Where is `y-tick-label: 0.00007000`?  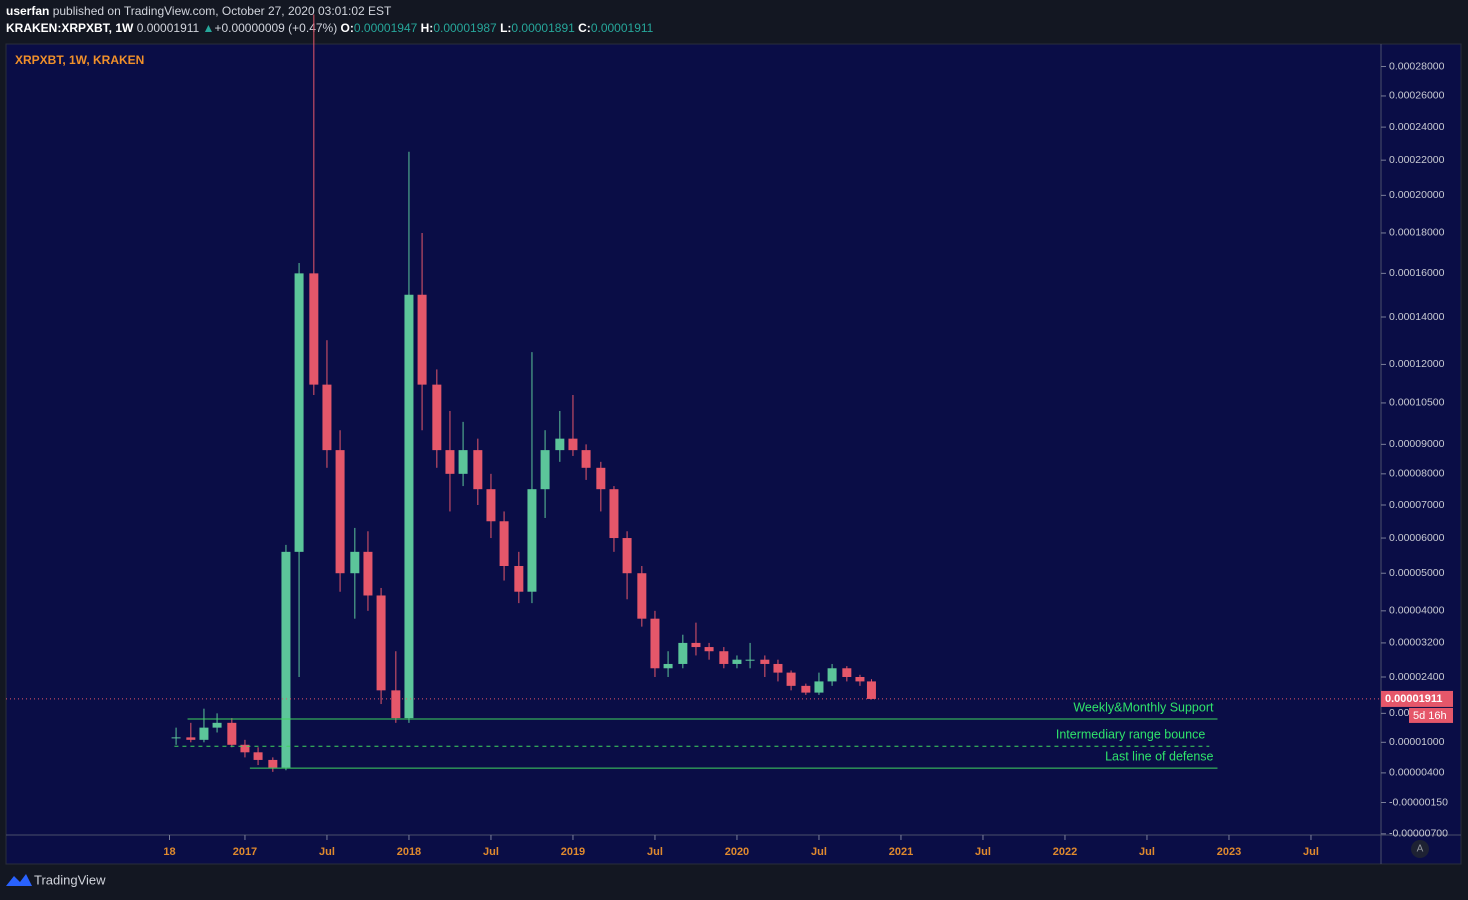
y-tick-label: 0.00007000 is located at coordinates (1417, 505).